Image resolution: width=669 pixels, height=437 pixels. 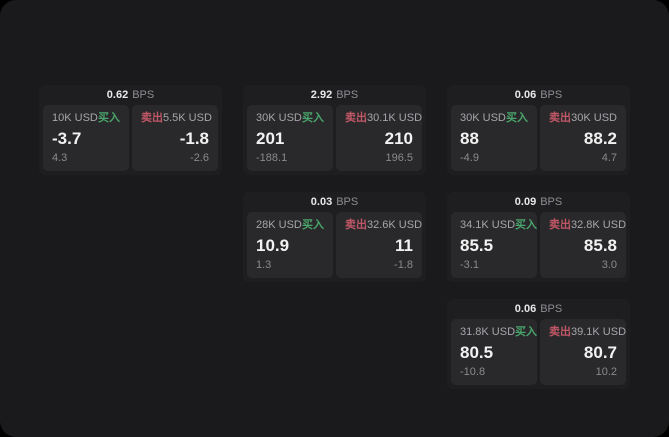 What do you see at coordinates (67, 138) in the screenshot?
I see `buy-price: -3.7` at bounding box center [67, 138].